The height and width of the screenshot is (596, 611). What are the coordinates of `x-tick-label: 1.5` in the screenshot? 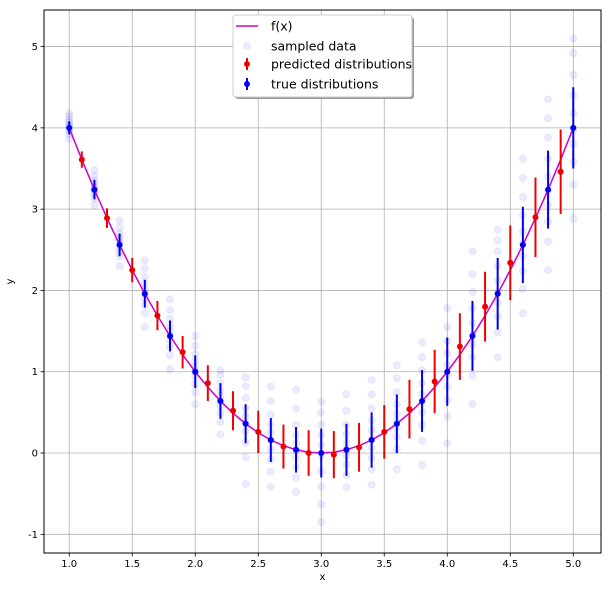 It's located at (132, 564).